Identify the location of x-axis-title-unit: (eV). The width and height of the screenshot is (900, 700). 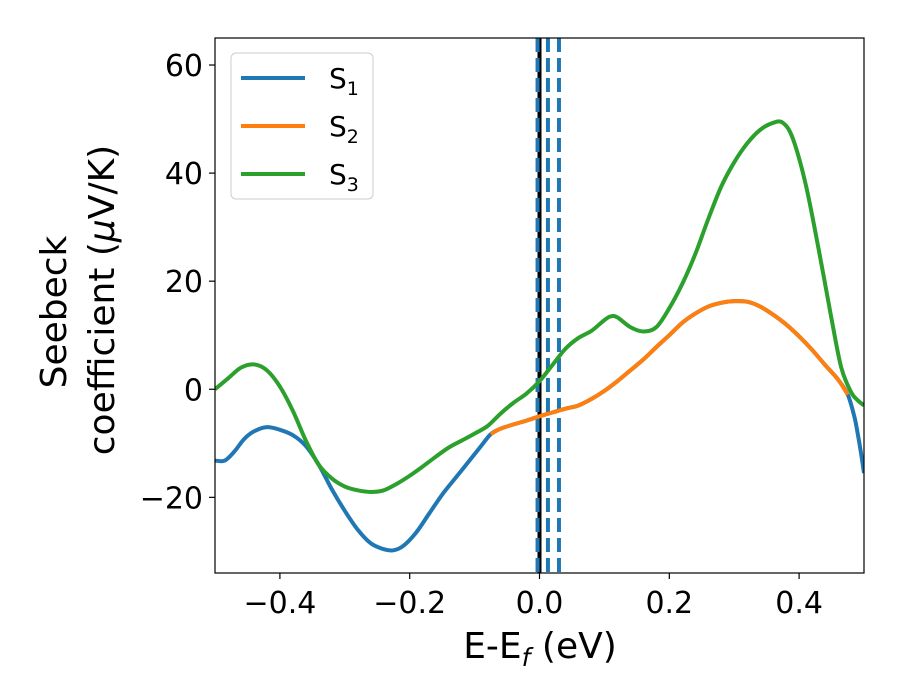
(573, 646).